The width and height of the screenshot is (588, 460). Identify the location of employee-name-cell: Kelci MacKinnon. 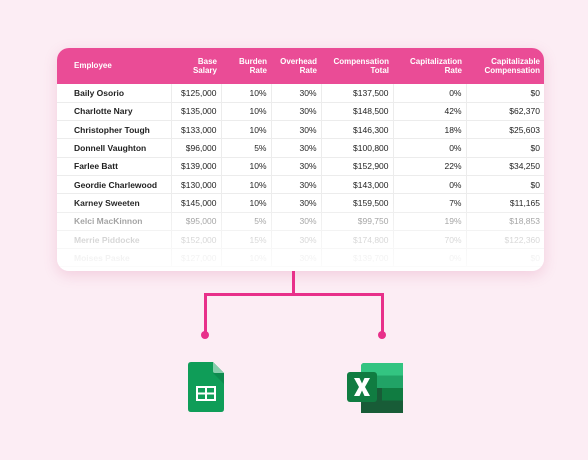
(114, 221).